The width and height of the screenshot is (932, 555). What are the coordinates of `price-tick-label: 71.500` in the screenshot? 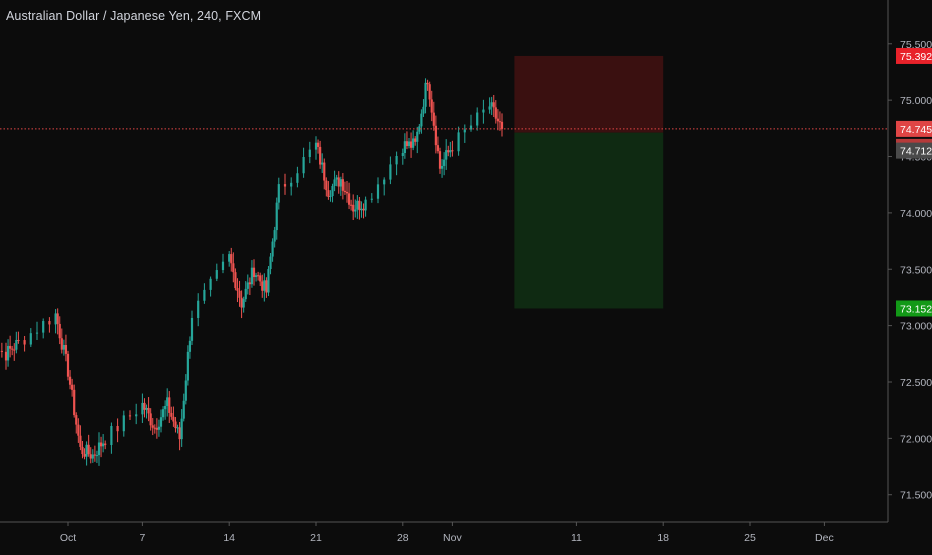 It's located at (916, 496).